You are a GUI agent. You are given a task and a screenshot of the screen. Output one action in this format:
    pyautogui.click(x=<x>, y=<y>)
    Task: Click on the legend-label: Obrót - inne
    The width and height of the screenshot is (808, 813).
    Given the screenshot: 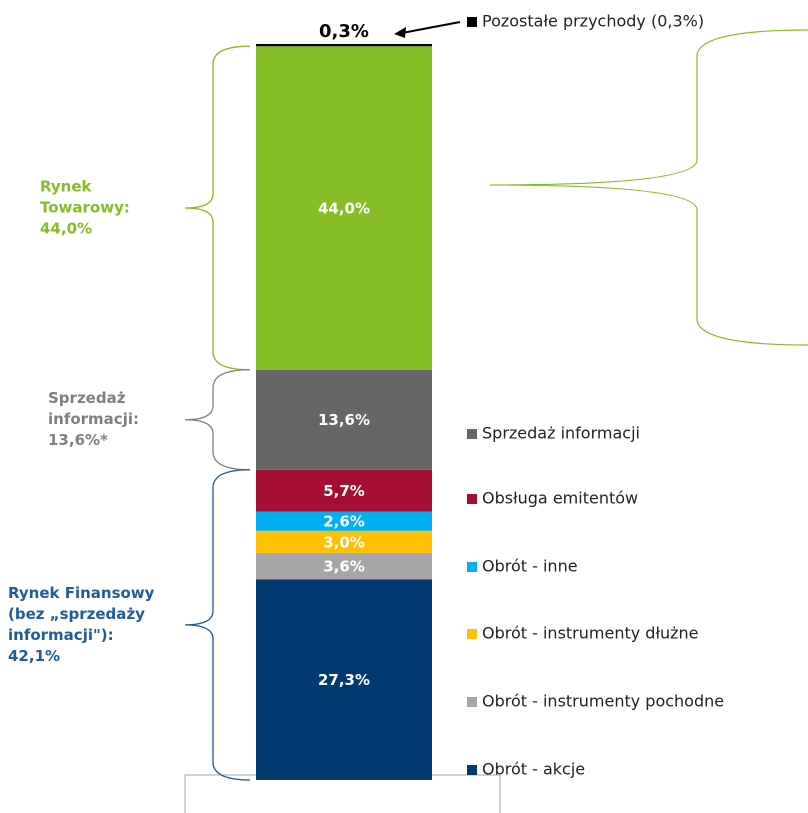 What is the action you would take?
    pyautogui.click(x=530, y=566)
    